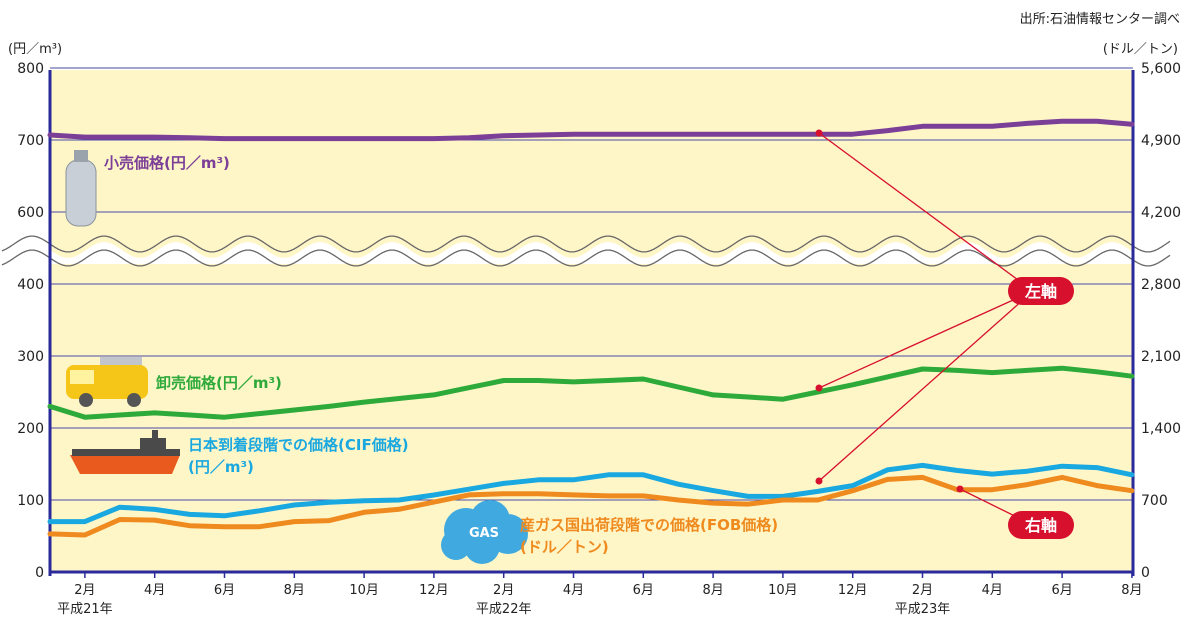 The height and width of the screenshot is (617, 1190). What do you see at coordinates (30, 357) in the screenshot?
I see `y-left-tick-label: 300` at bounding box center [30, 357].